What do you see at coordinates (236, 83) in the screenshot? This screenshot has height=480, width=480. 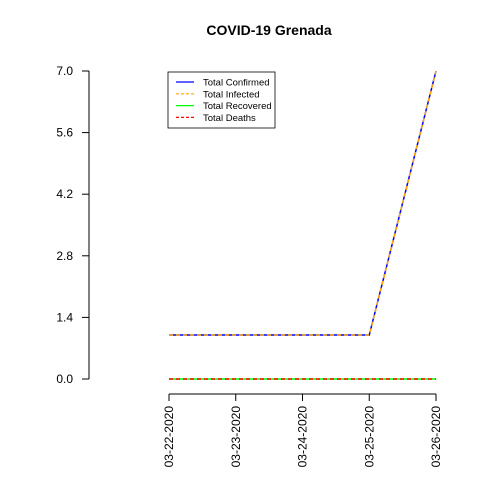 I see `legend-label: Total Confirmed` at bounding box center [236, 83].